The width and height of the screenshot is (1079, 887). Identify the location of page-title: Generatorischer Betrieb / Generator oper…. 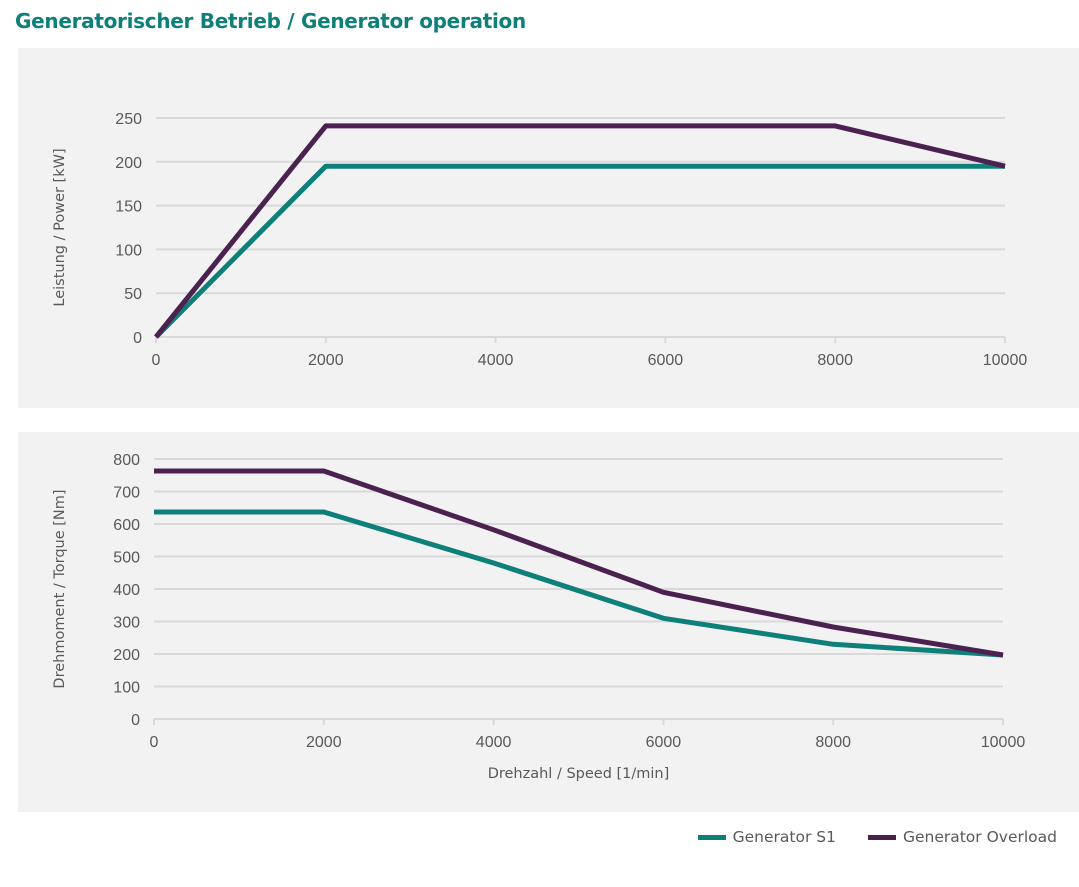
(270, 21).